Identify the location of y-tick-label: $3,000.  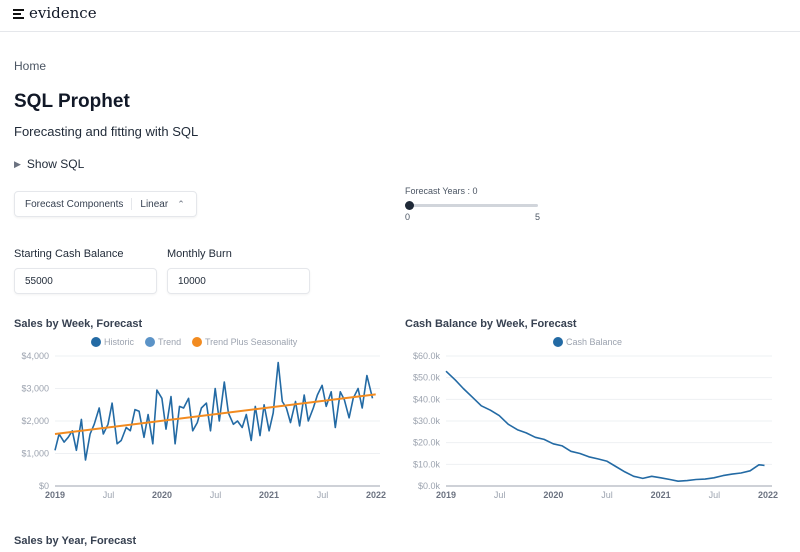
(35, 389).